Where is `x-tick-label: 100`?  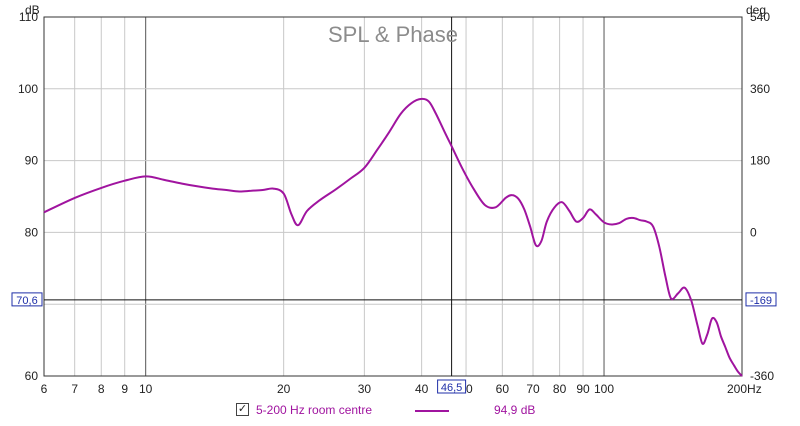
x-tick-label: 100 is located at coordinates (604, 389).